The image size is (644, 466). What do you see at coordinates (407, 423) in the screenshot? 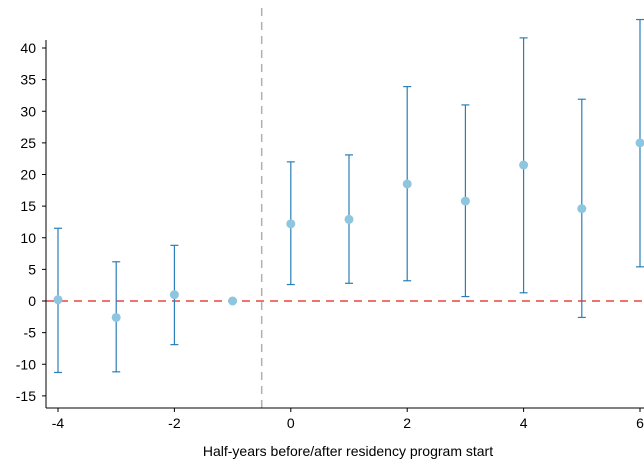
I see `x-tick-label: 2` at bounding box center [407, 423].